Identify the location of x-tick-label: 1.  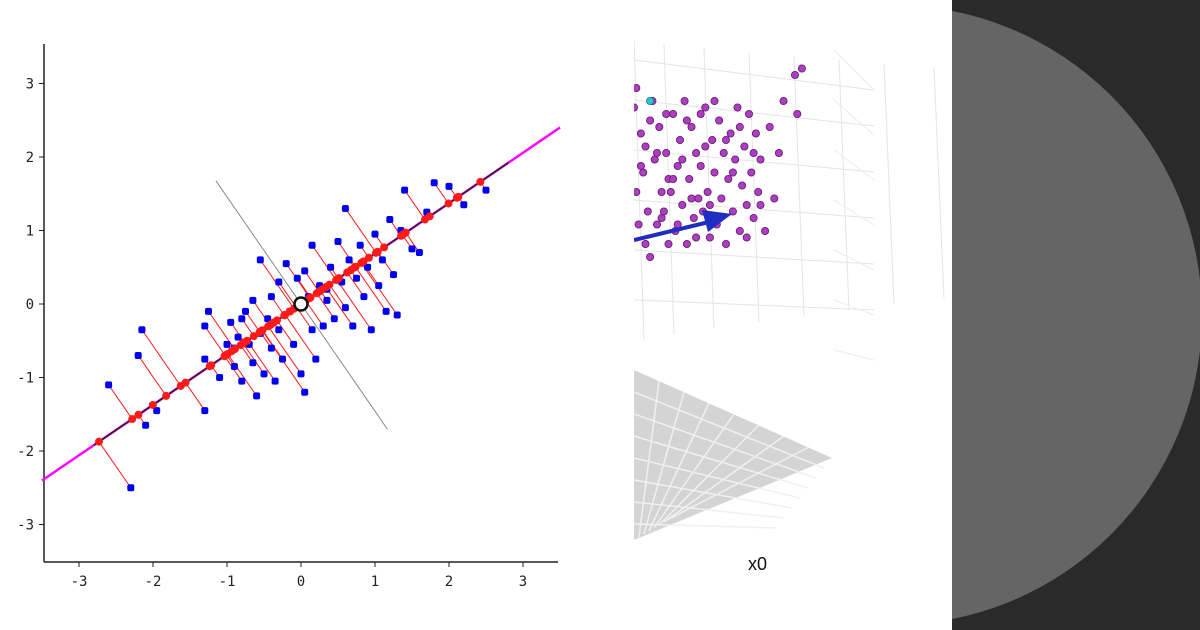
(375, 582).